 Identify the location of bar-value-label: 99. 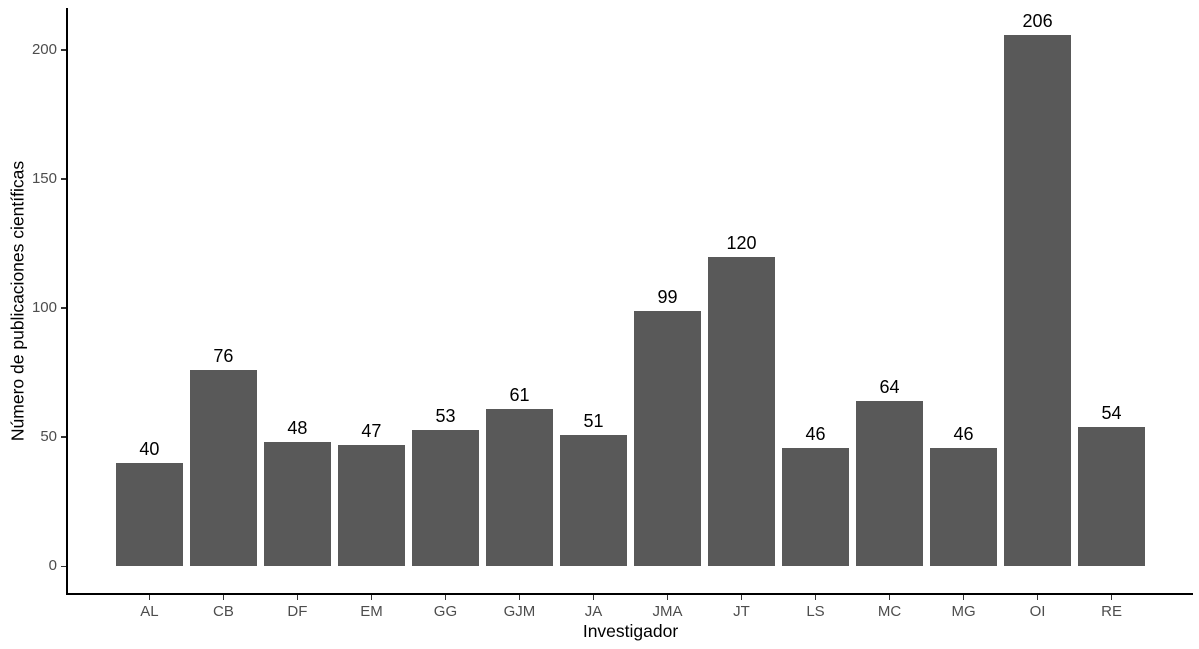
(667, 296).